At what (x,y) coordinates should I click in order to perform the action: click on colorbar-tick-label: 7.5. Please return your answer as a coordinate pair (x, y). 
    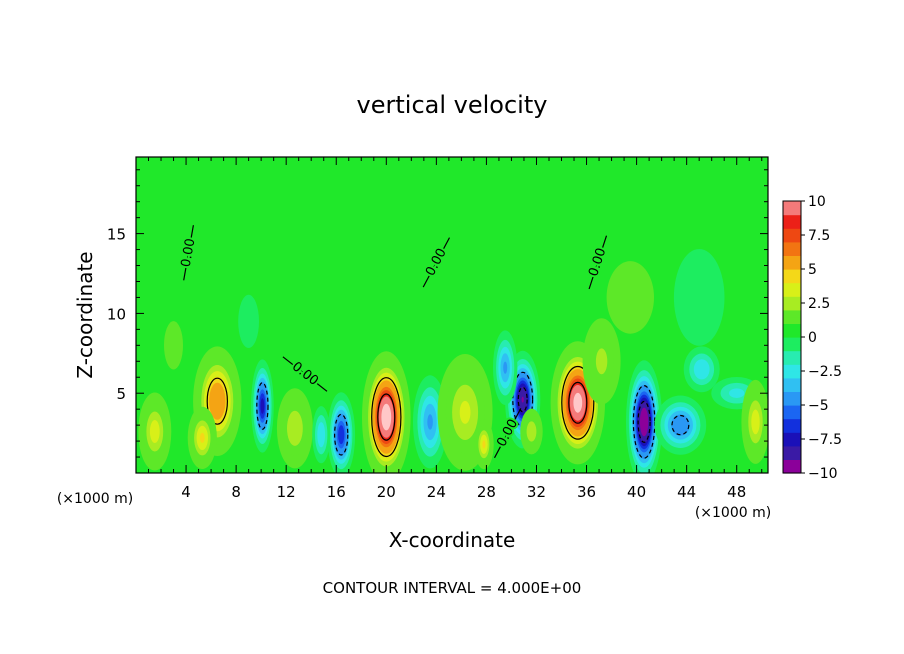
    Looking at the image, I should click on (819, 236).